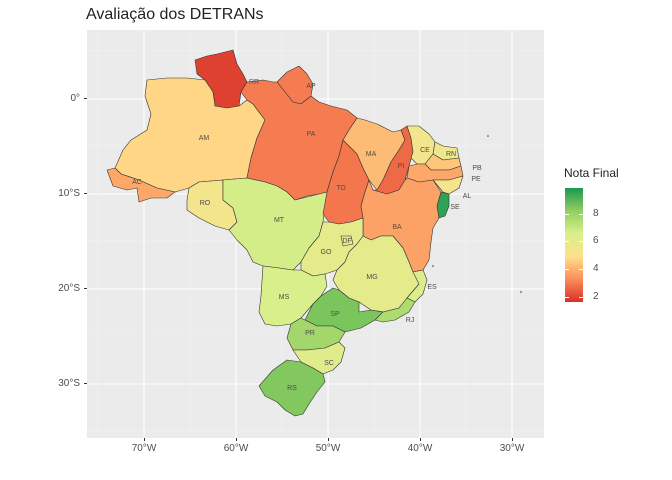  I want to click on legend-title: Nota Final, so click(591, 173).